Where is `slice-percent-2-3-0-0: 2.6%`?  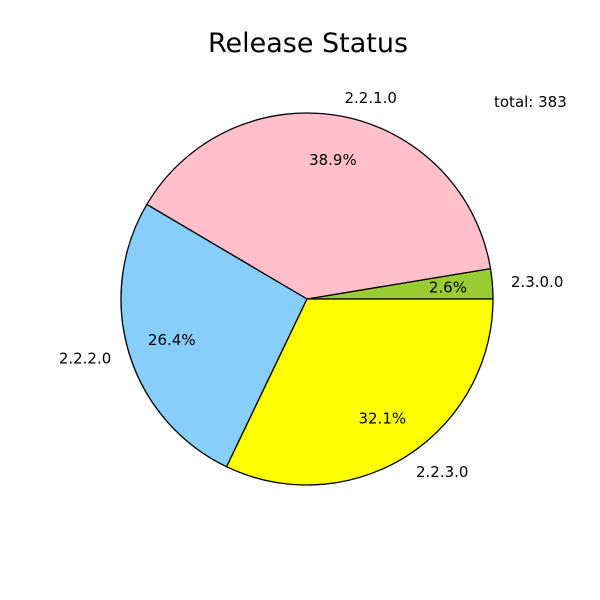
slice-percent-2-3-0-0: 2.6% is located at coordinates (448, 287).